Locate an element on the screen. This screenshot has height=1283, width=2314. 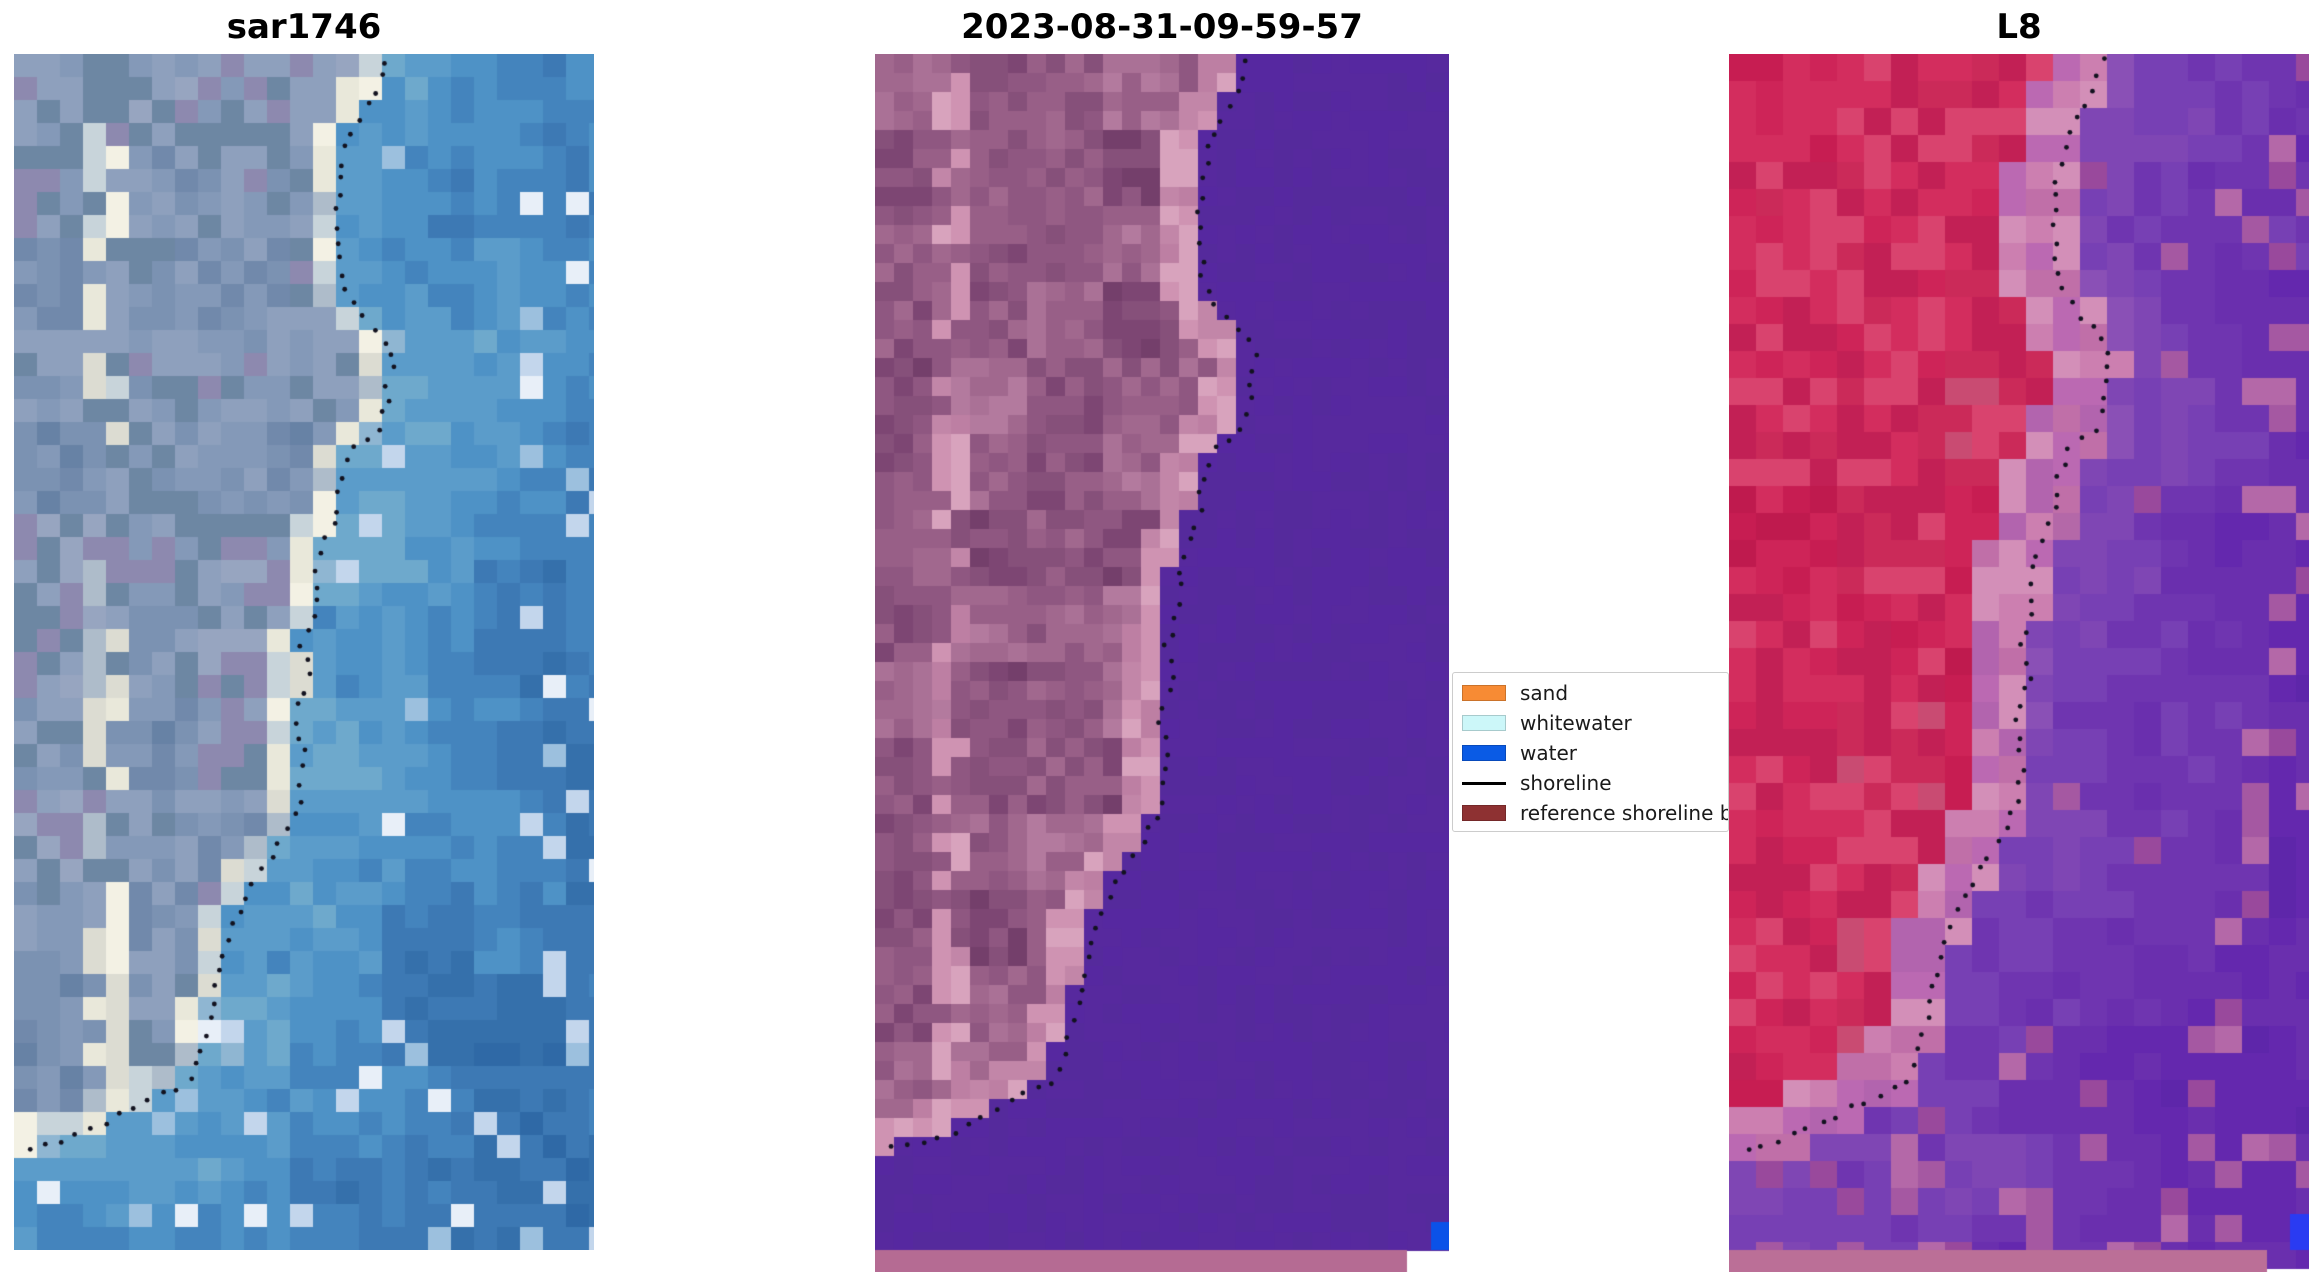
legend-item-whitewater: whitewater is located at coordinates (1595, 723).